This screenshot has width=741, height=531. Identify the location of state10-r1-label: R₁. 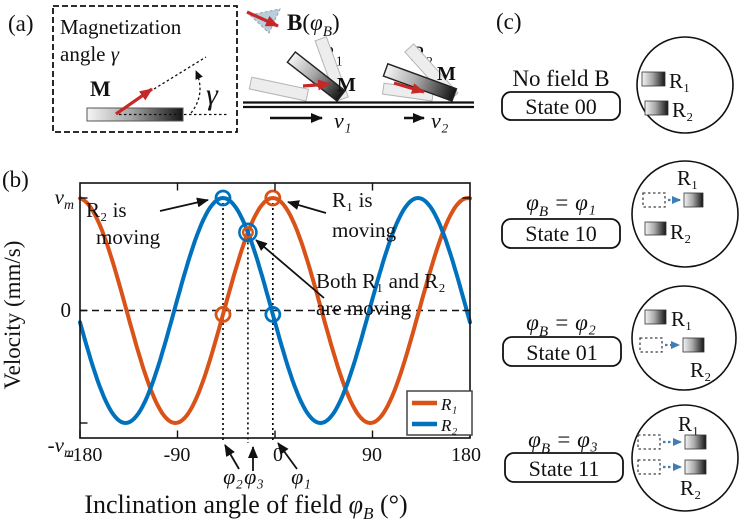
(687, 178).